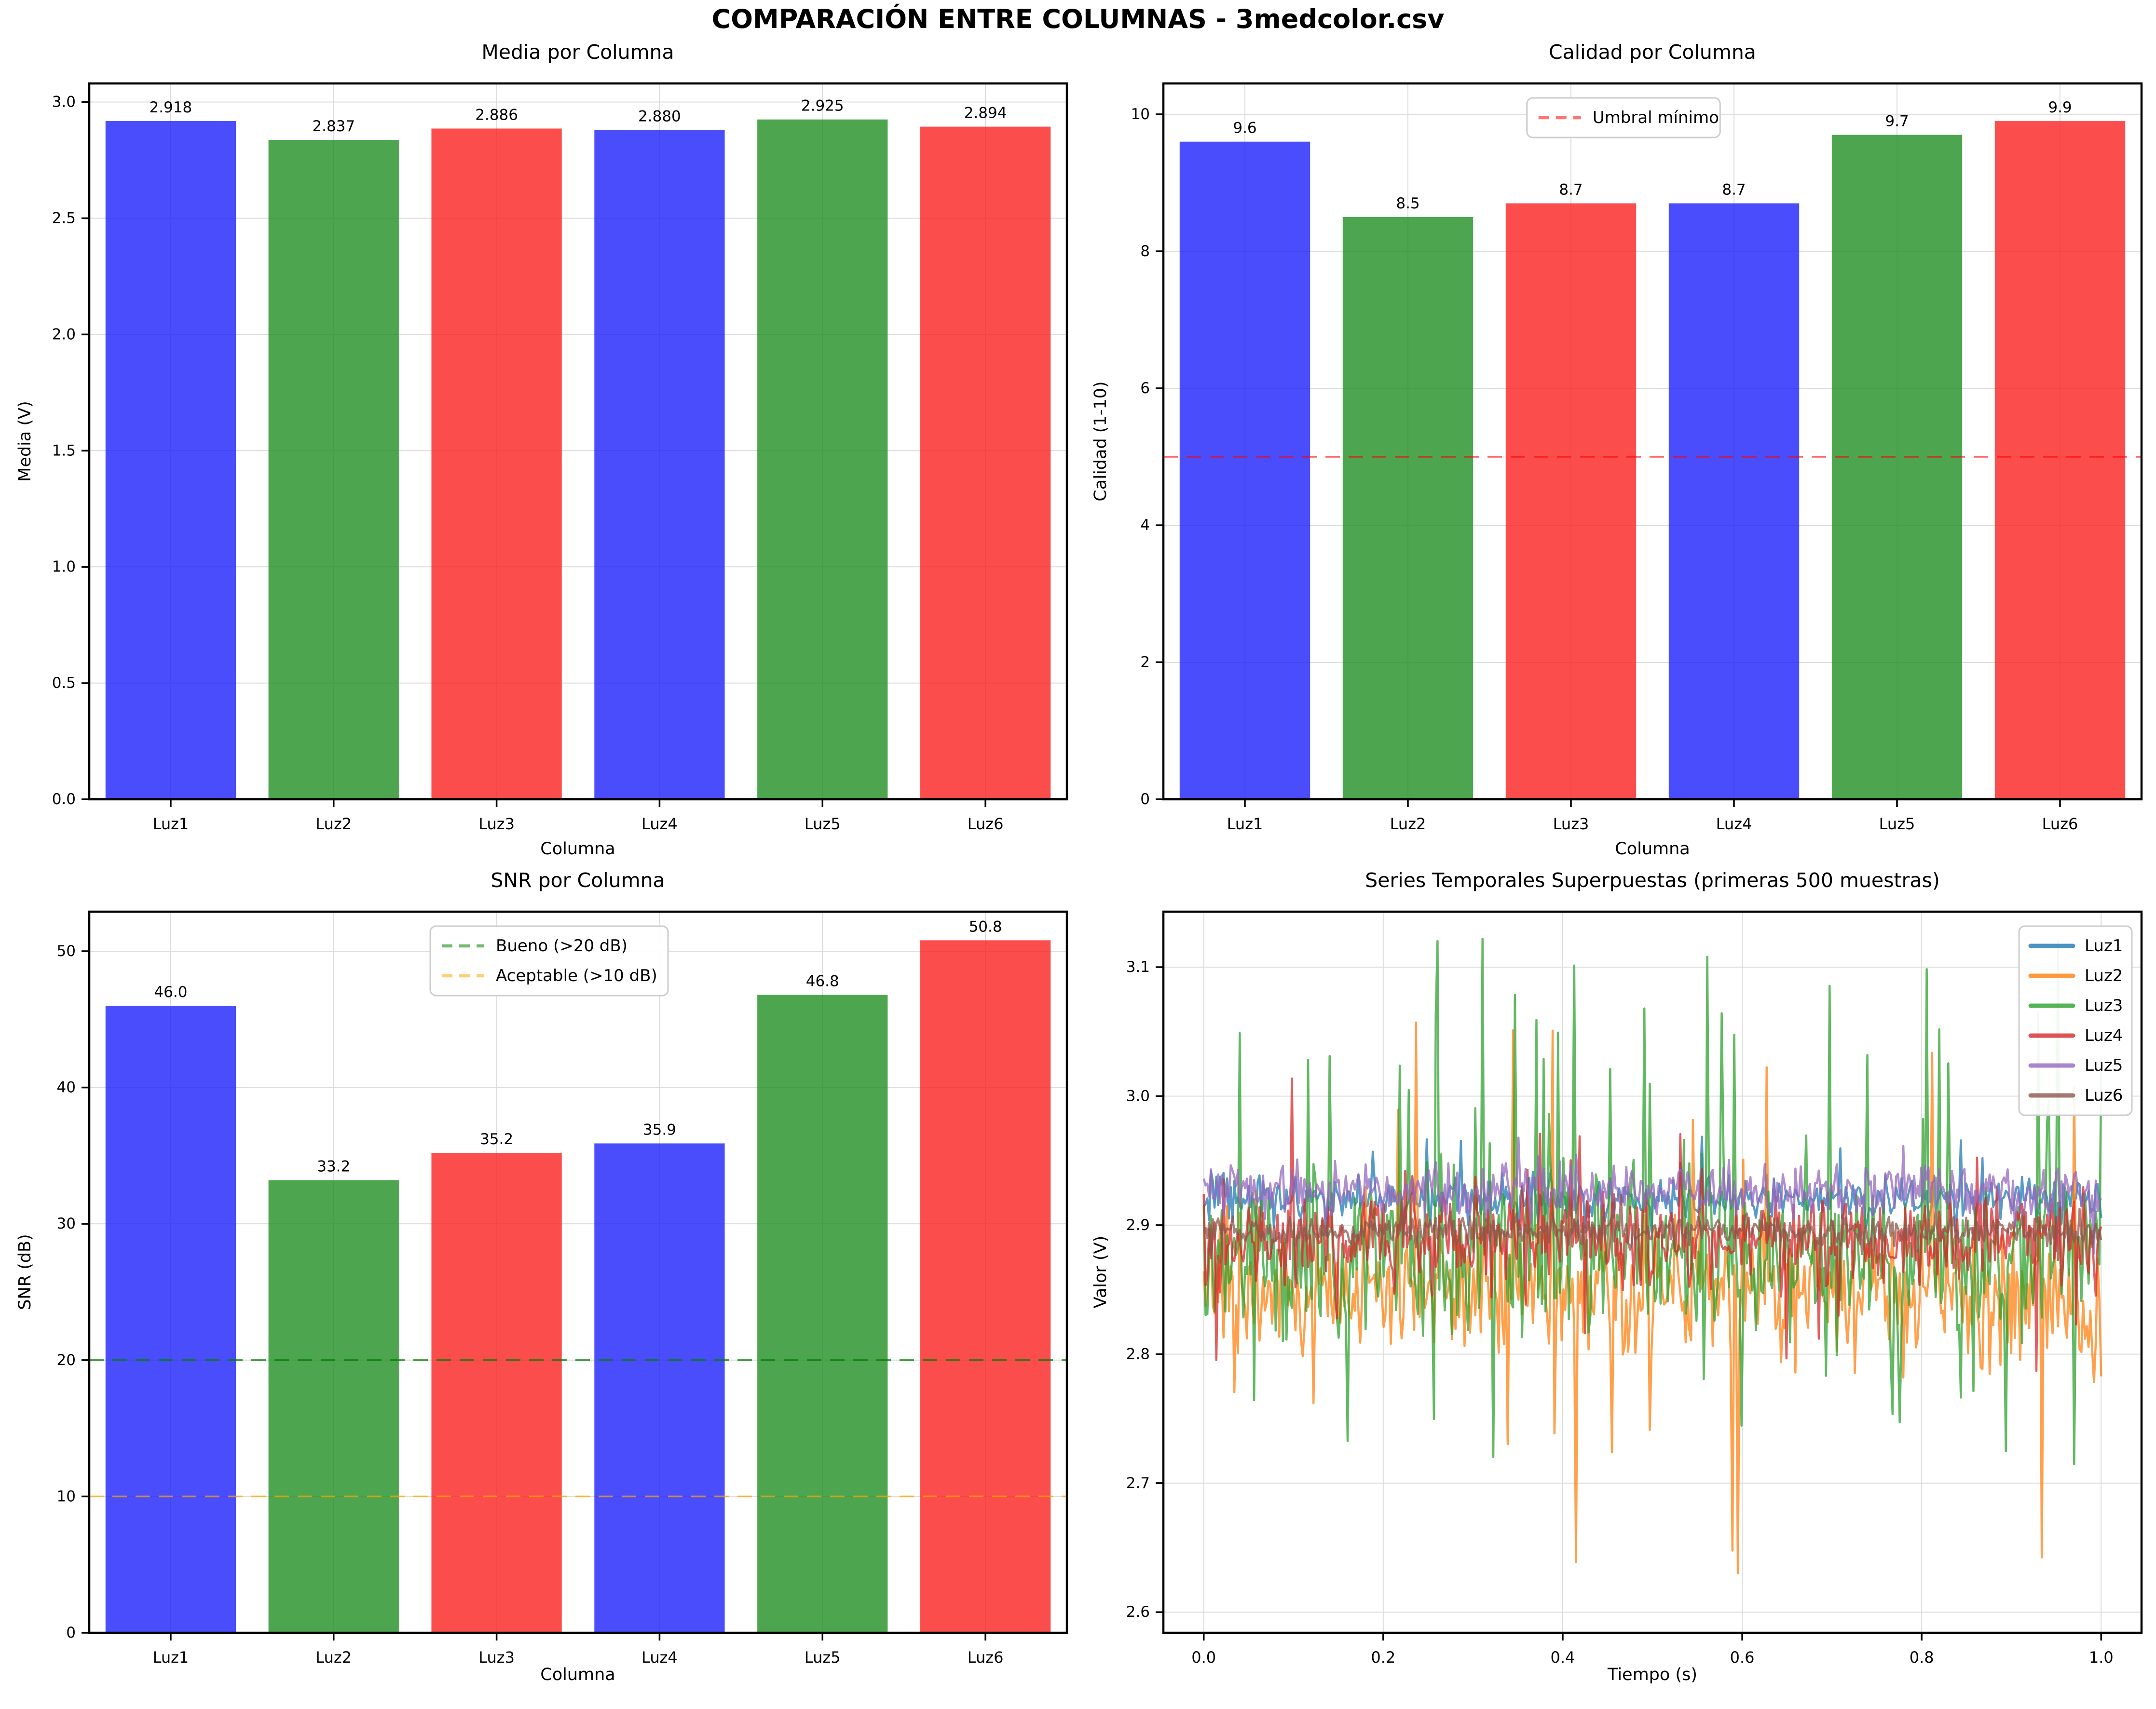 Image resolution: width=2156 pixels, height=1709 pixels. What do you see at coordinates (1100, 441) in the screenshot?
I see `yaxis-label-calidad: Calidad (1-10)` at bounding box center [1100, 441].